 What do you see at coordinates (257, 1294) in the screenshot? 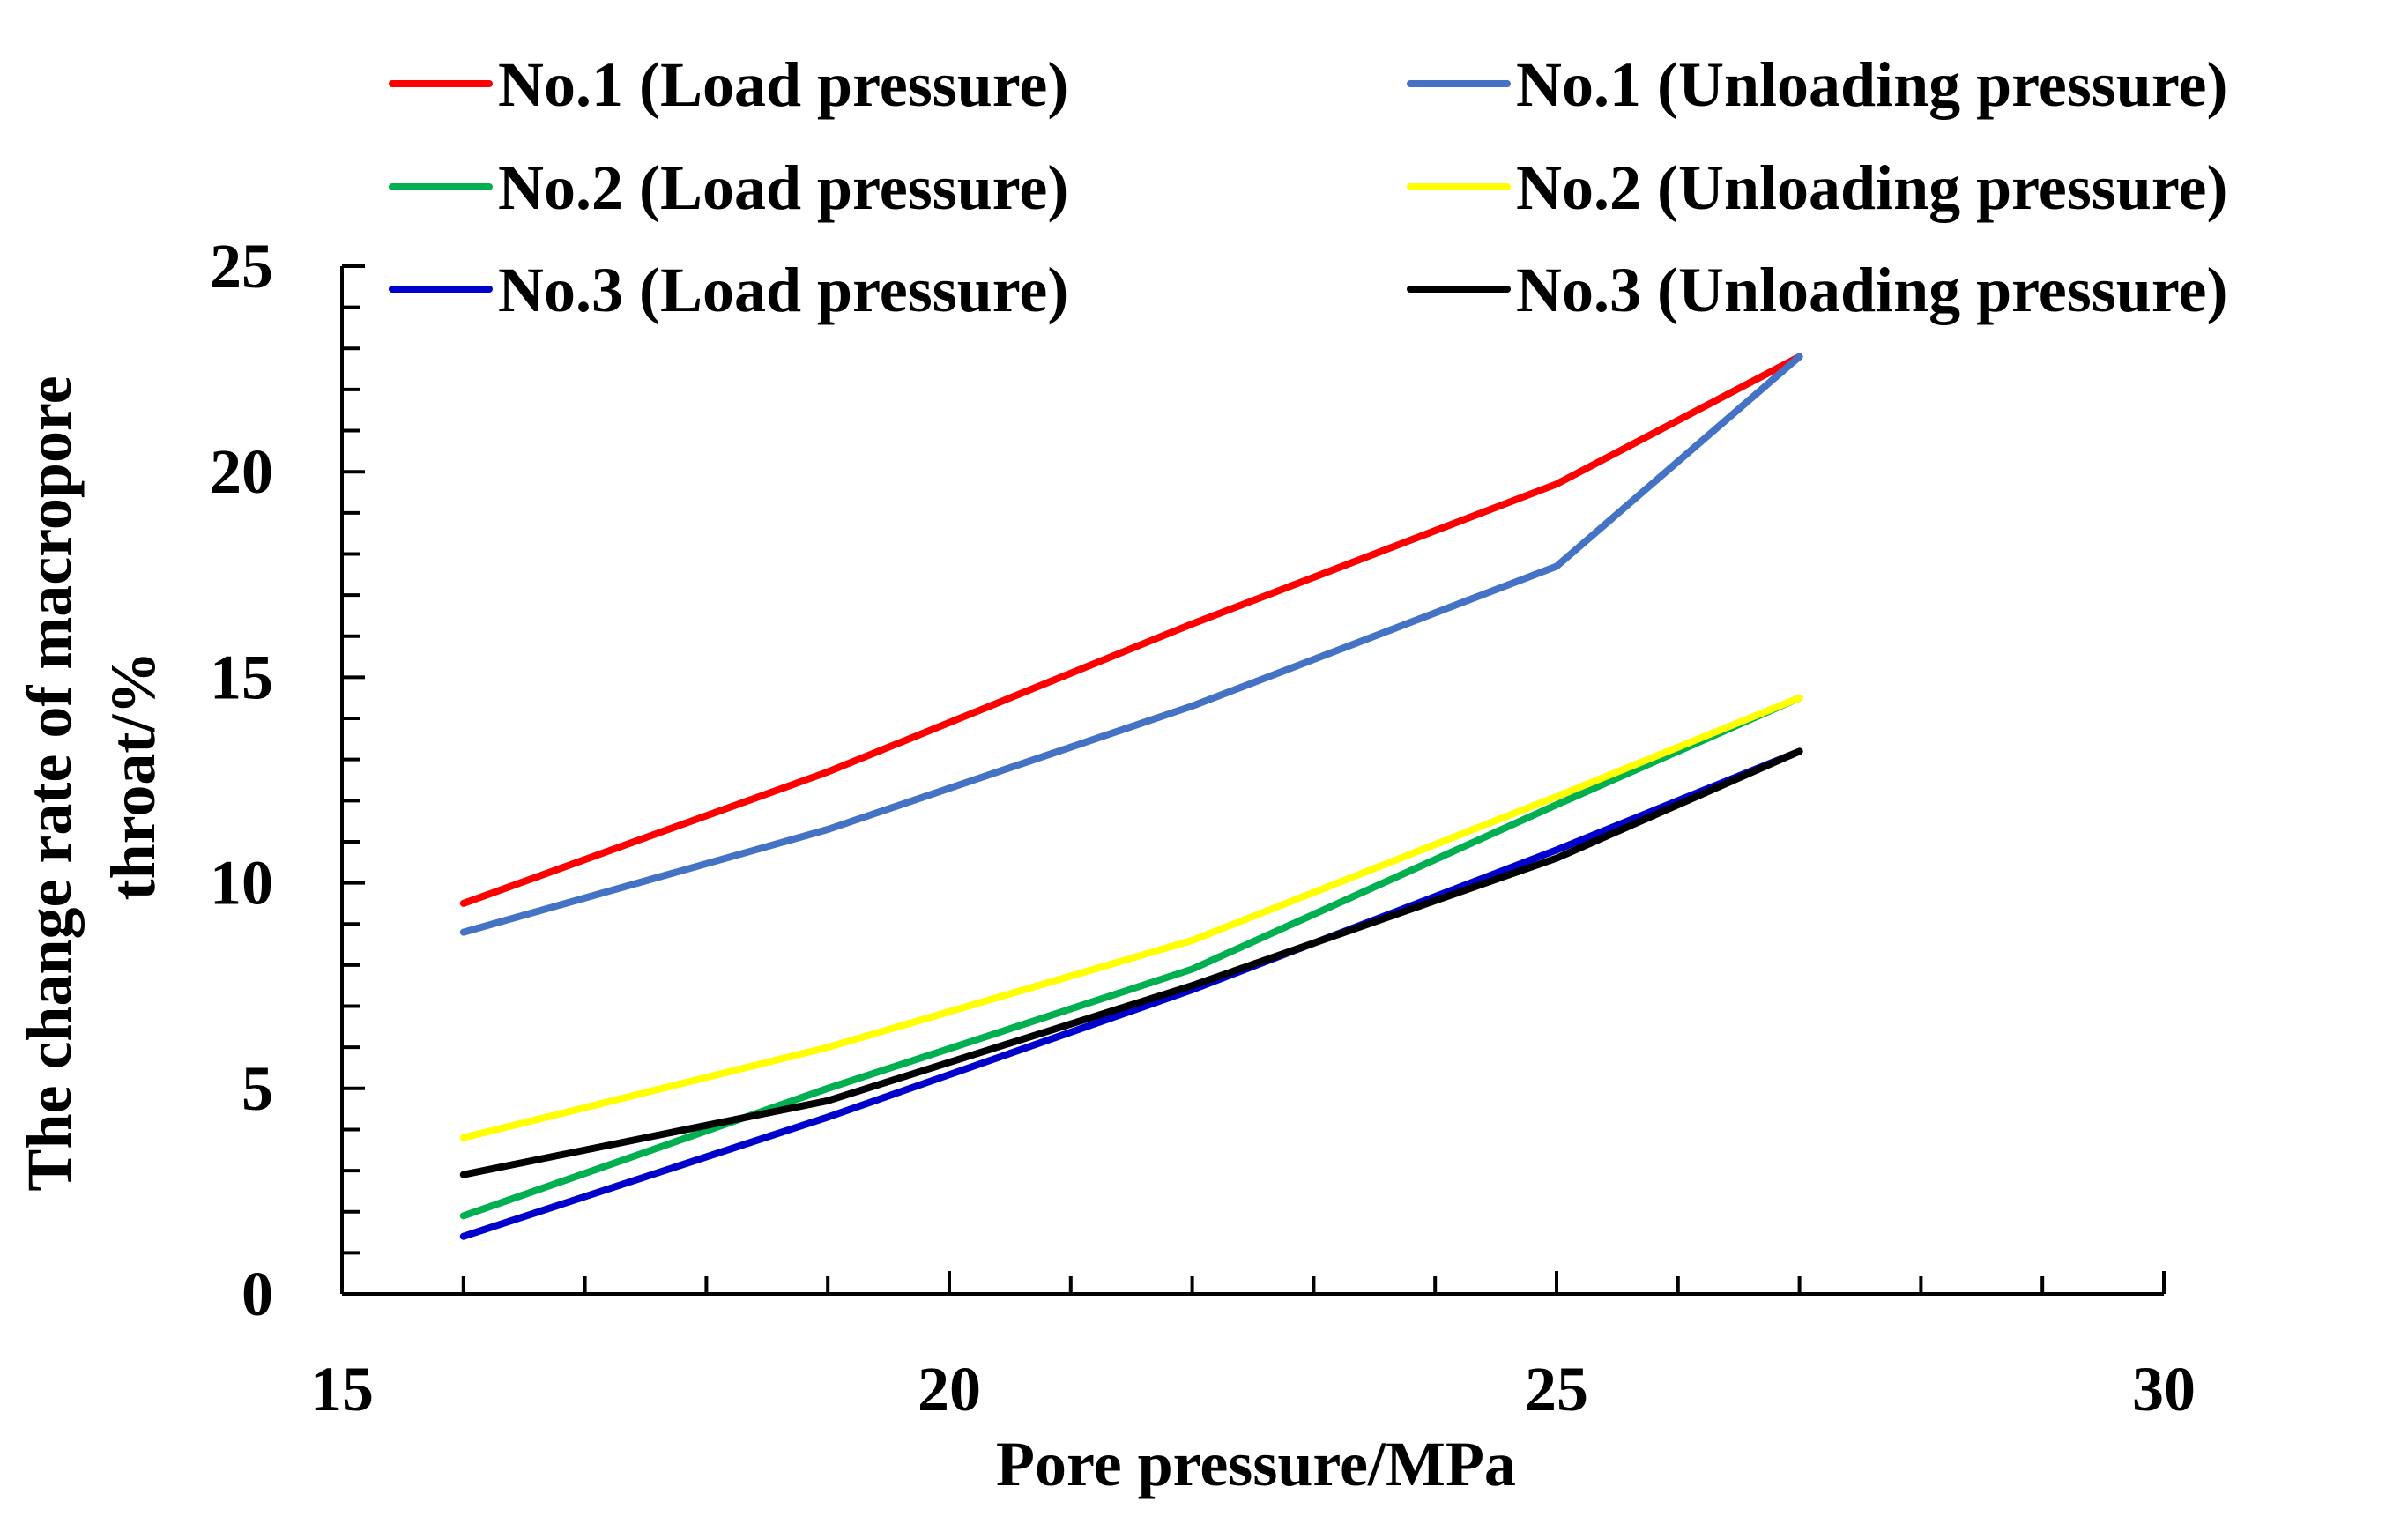
I see `y-tick-label: 0` at bounding box center [257, 1294].